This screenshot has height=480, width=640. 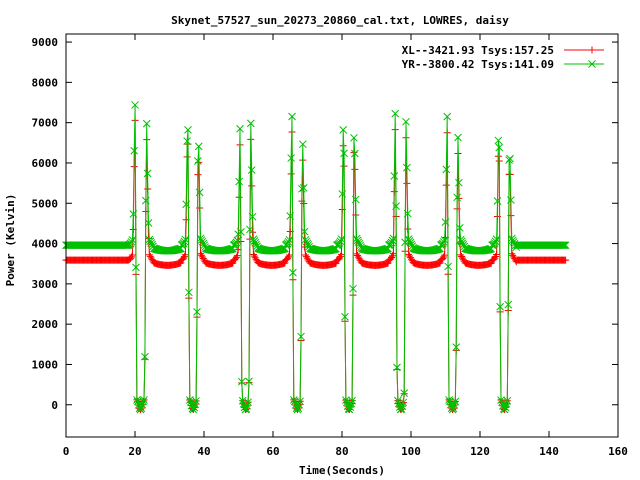 I want to click on y-tick-label-9: 9000, so click(x=45, y=42).